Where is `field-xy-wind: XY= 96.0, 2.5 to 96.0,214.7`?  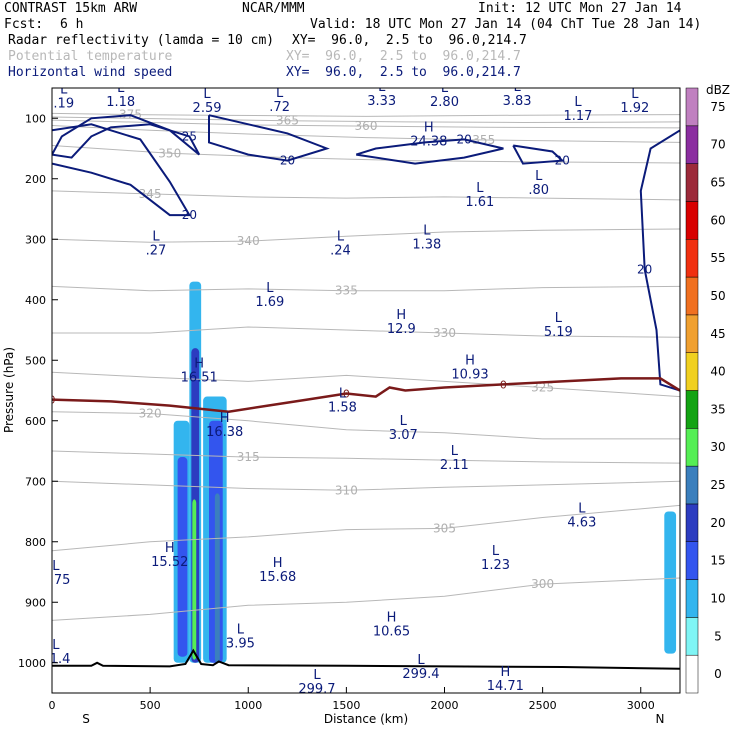 field-xy-wind: XY= 96.0, 2.5 to 96.0,214.7 is located at coordinates (403, 72).